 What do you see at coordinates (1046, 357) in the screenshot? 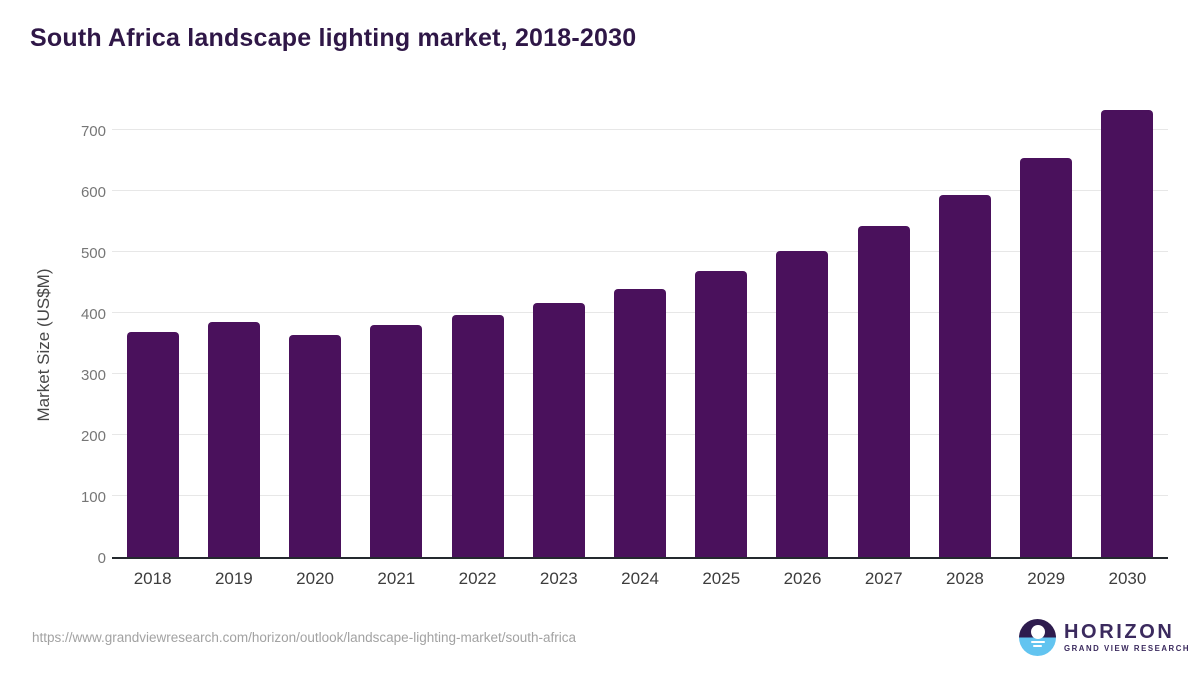
I see `bar-2029` at bounding box center [1046, 357].